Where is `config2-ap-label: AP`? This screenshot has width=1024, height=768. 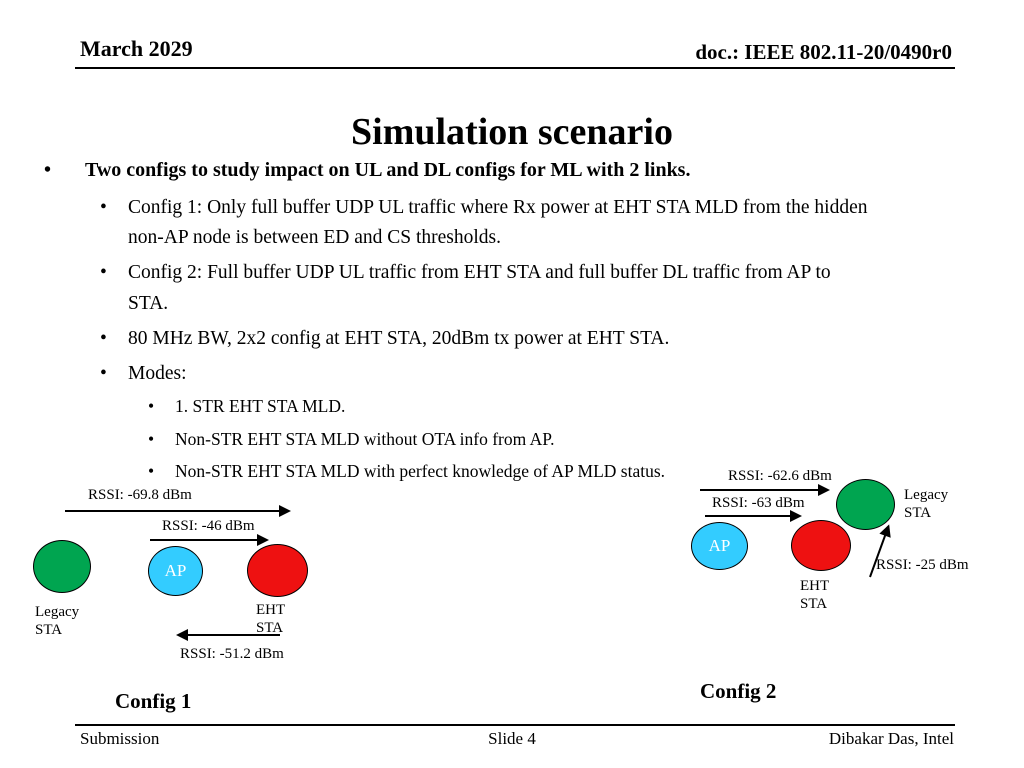 config2-ap-label: AP is located at coordinates (719, 545).